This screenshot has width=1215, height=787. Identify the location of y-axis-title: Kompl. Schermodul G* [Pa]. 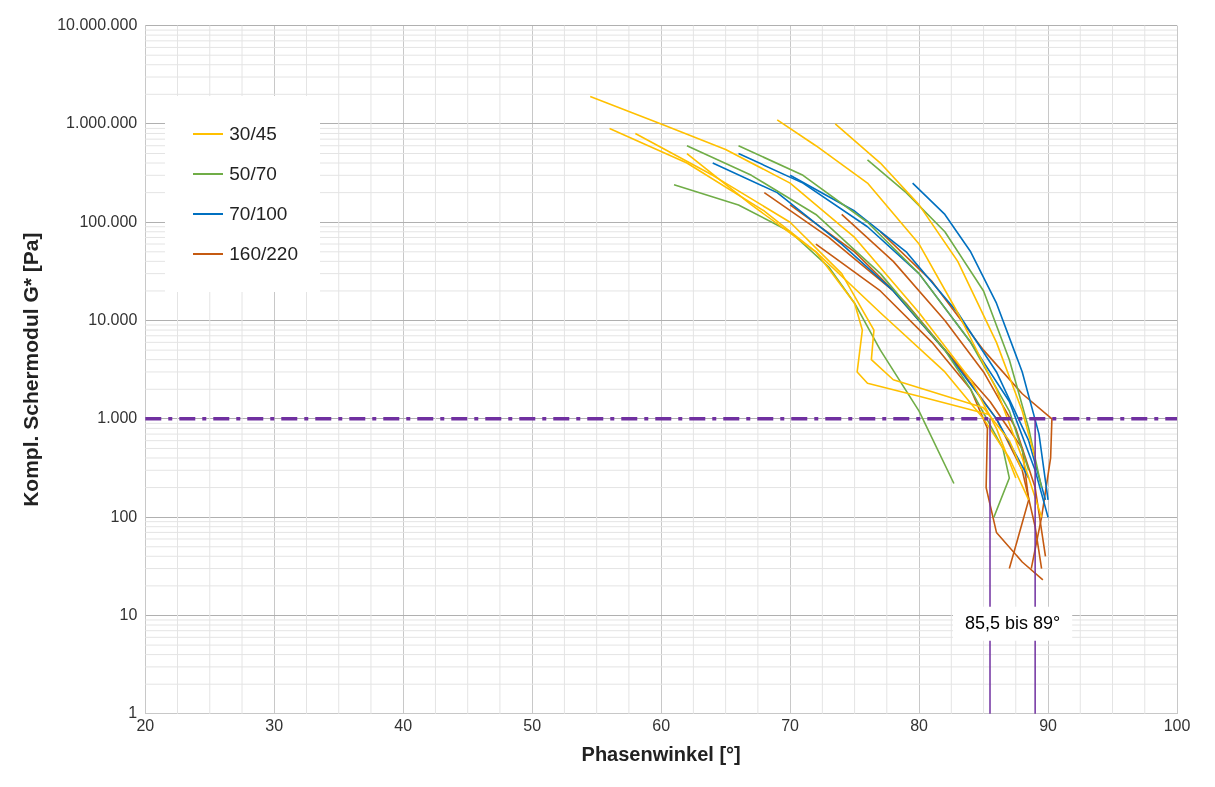
(31, 369).